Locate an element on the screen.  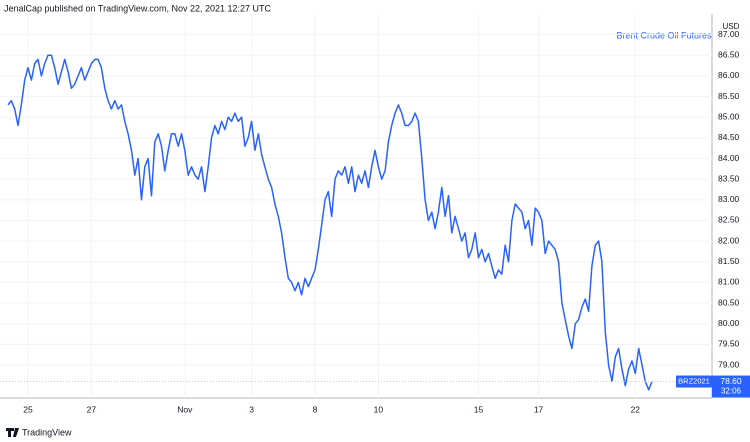
symbol-label: BRZ2021 is located at coordinates (694, 381).